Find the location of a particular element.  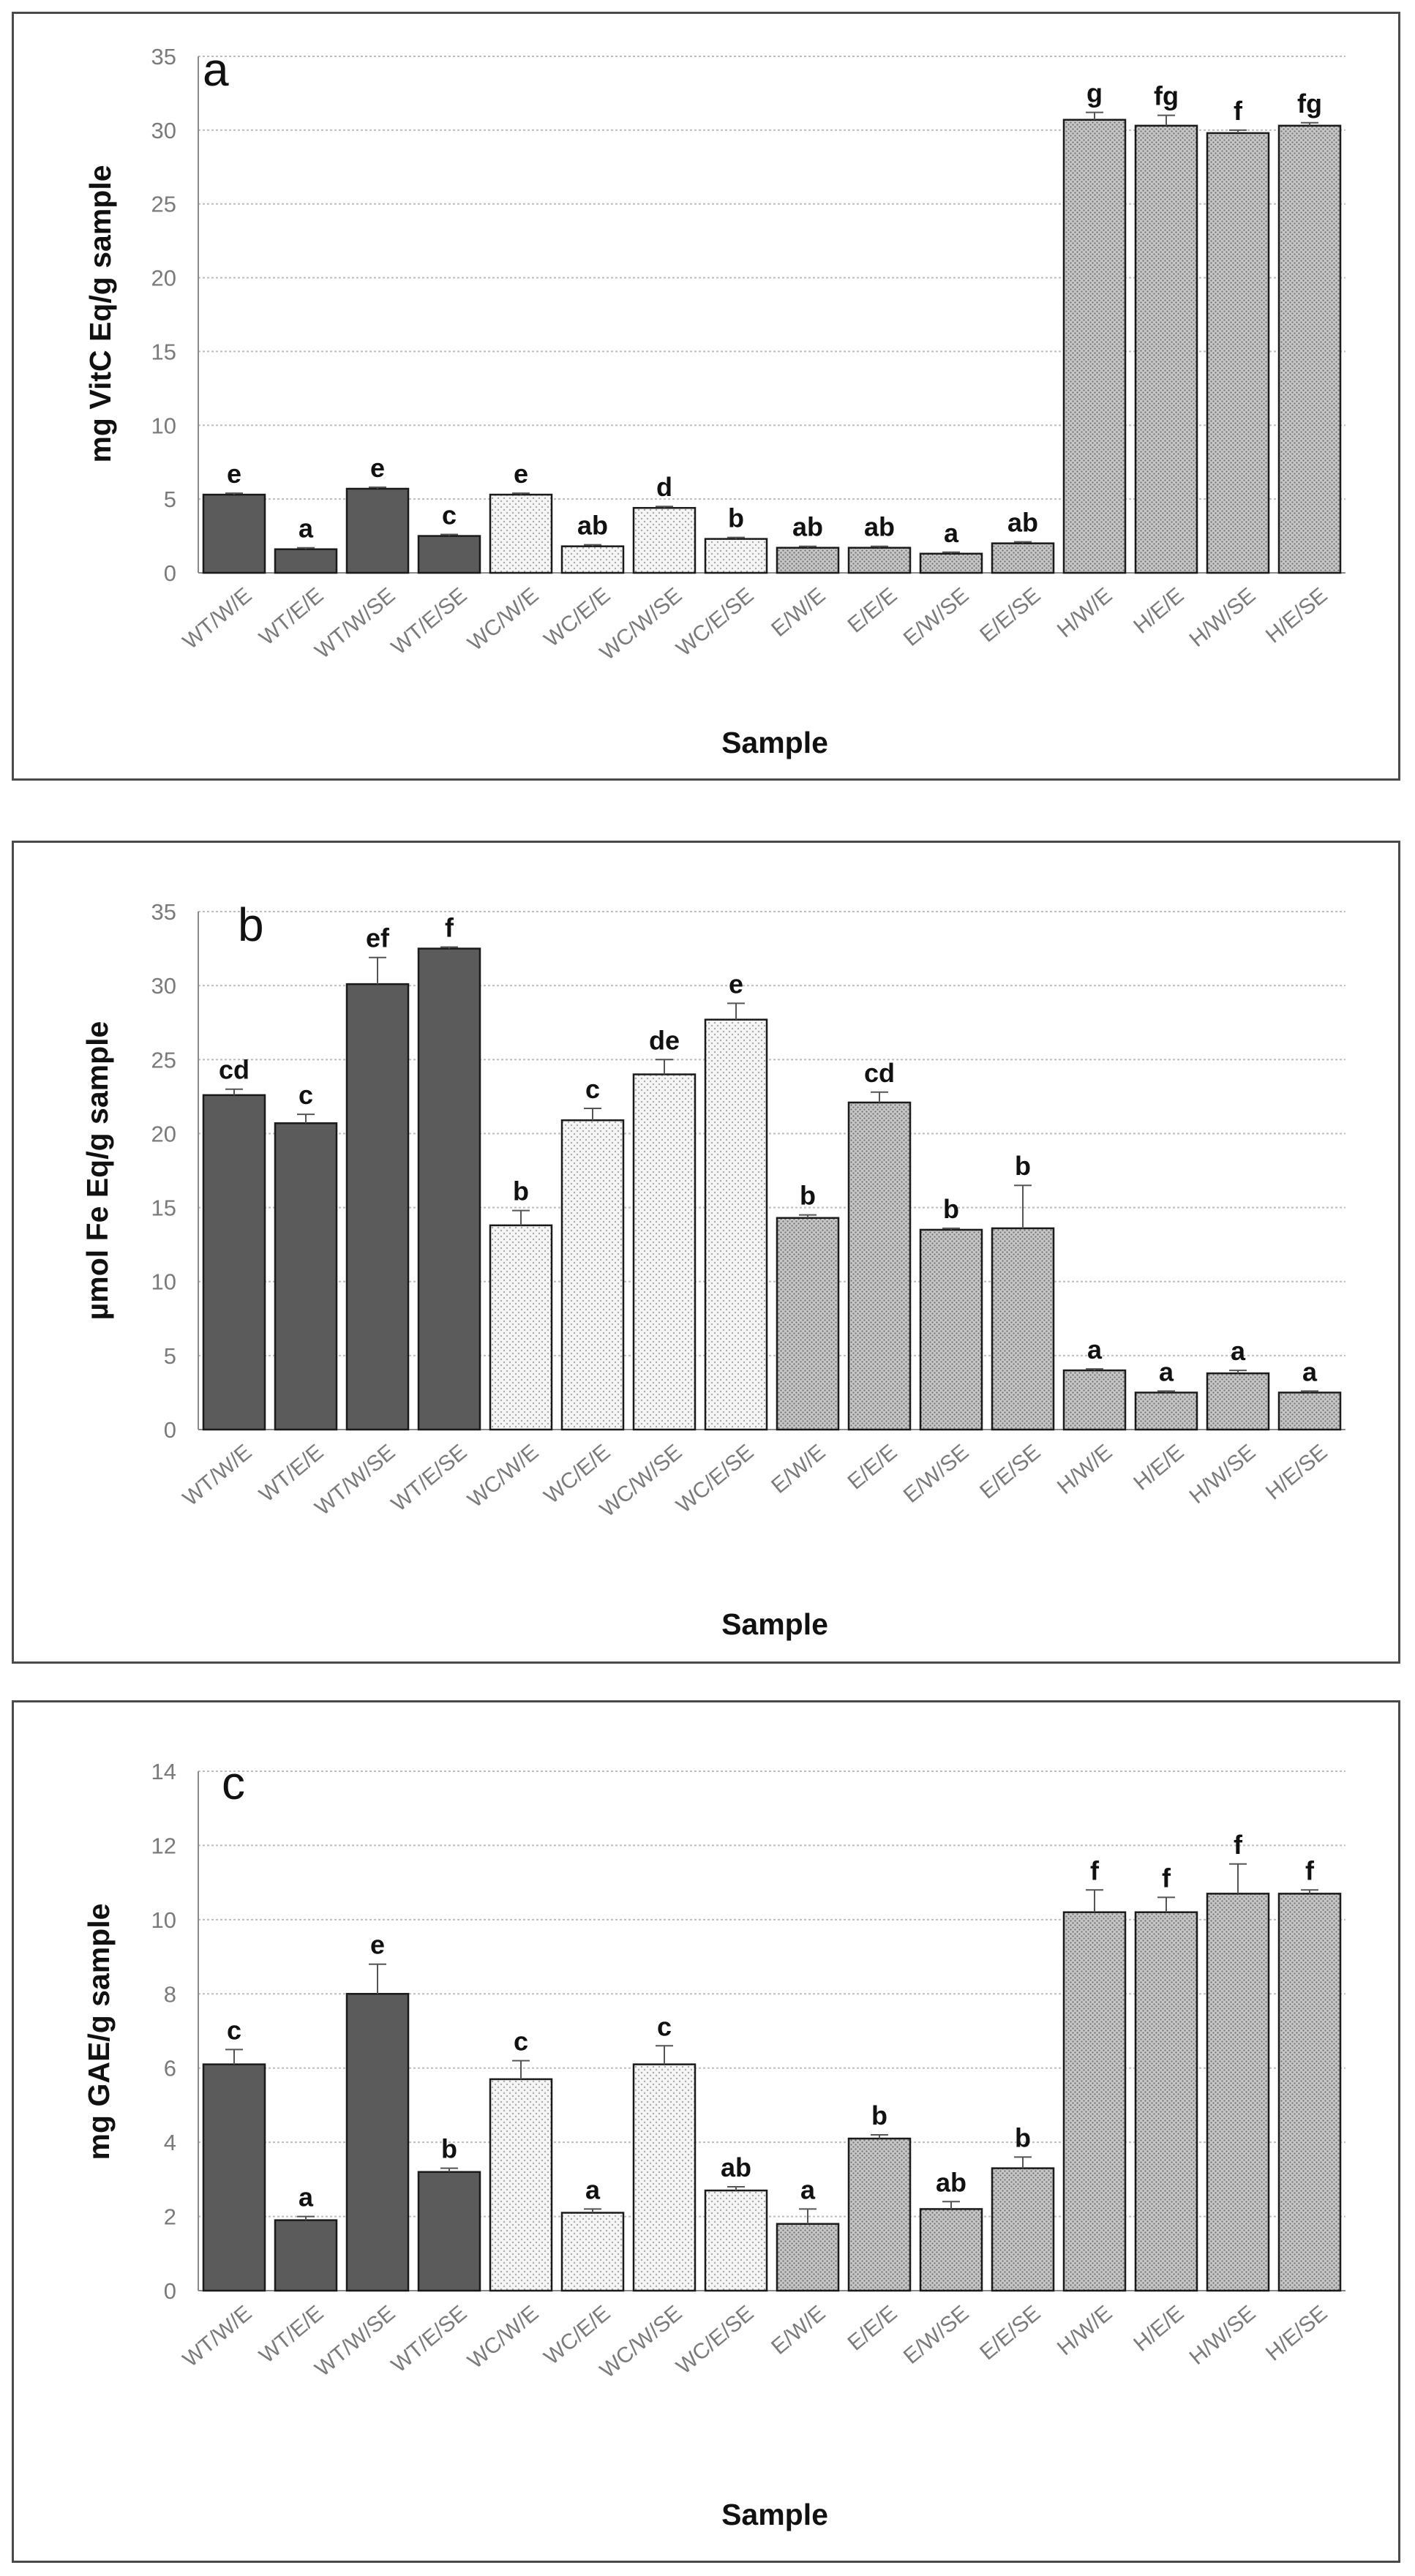

significance-letter: cd is located at coordinates (879, 1073).